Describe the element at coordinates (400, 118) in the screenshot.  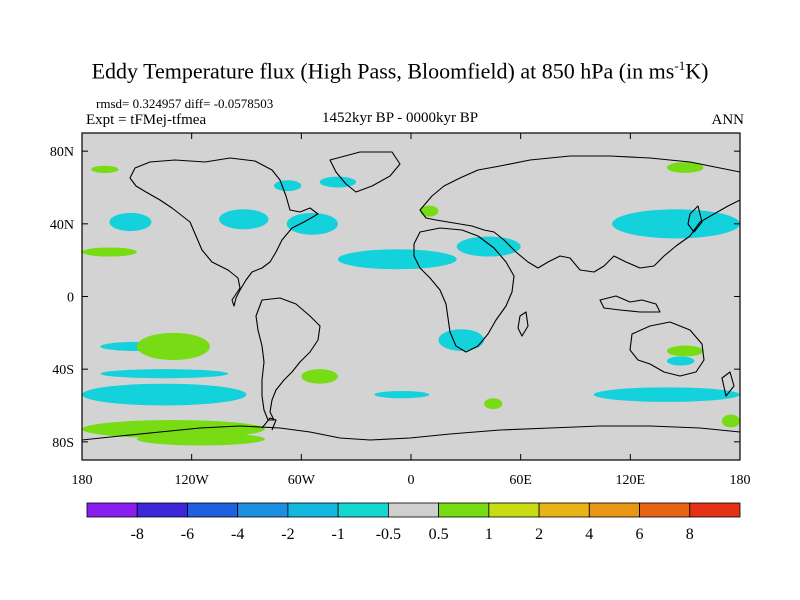
I see `period-label: 1452kyr BP - 0000kyr BP` at that location.